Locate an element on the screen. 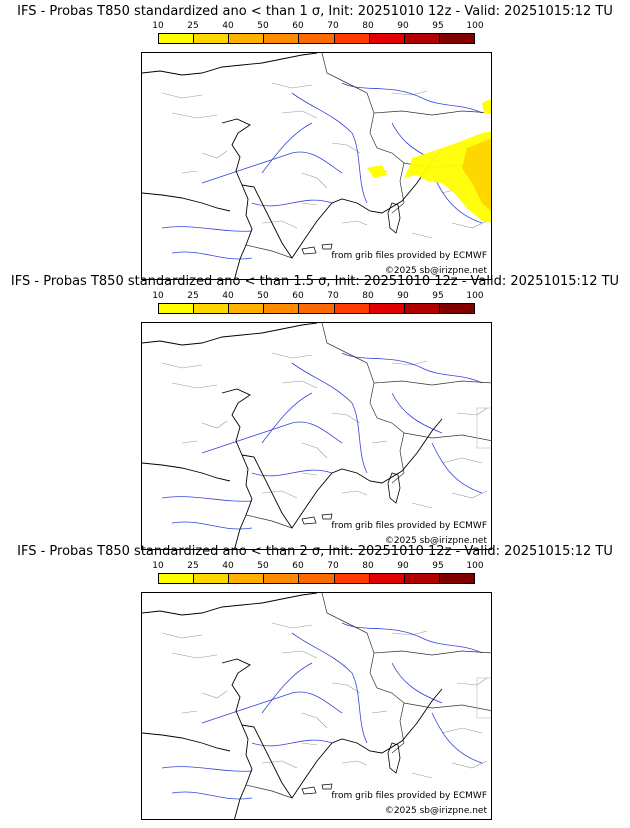 This screenshot has height=828, width=630. probability-area-10-west is located at coordinates (377, 171).